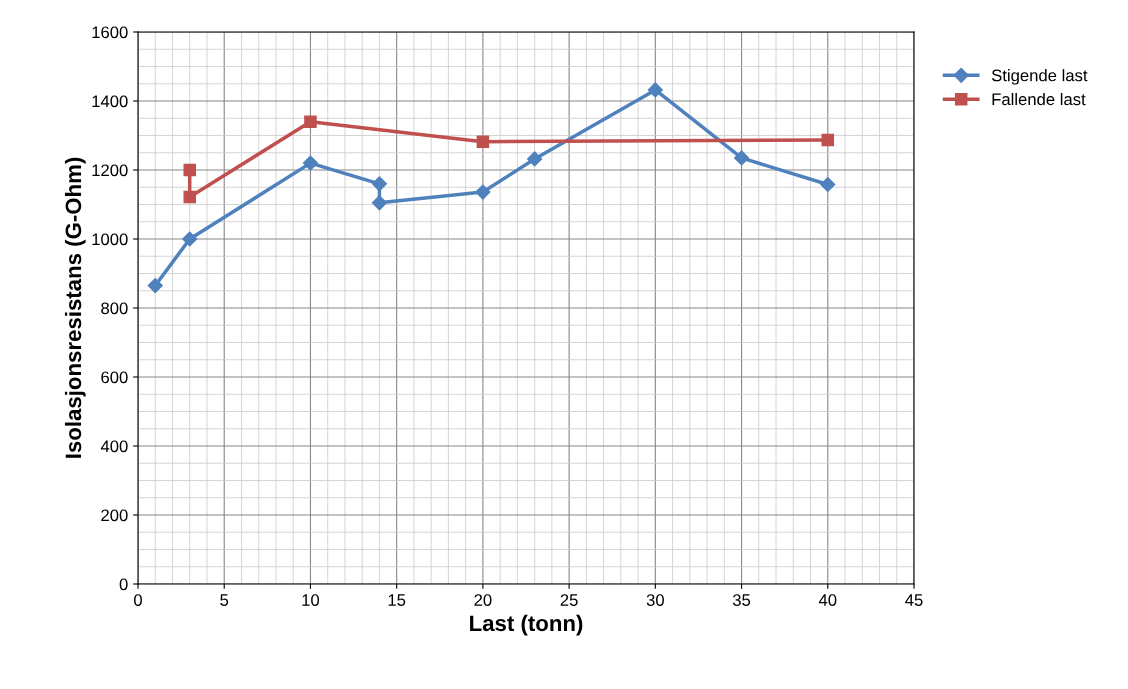  I want to click on y-axis-title: Isolasjonsresistans (G-Ohm), so click(75, 307).